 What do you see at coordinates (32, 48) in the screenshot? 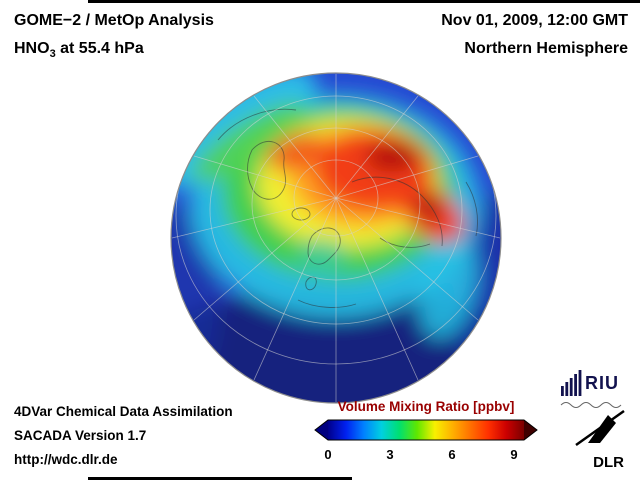
I see `species-name: HNO` at bounding box center [32, 48].